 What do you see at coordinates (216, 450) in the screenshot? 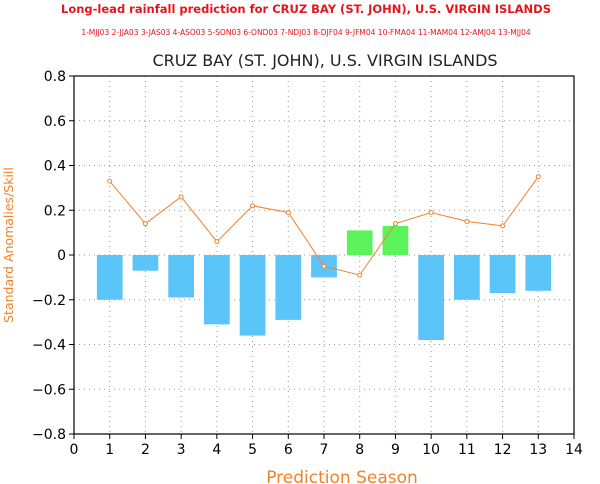
I see `x-tick-label: 4` at bounding box center [216, 450].